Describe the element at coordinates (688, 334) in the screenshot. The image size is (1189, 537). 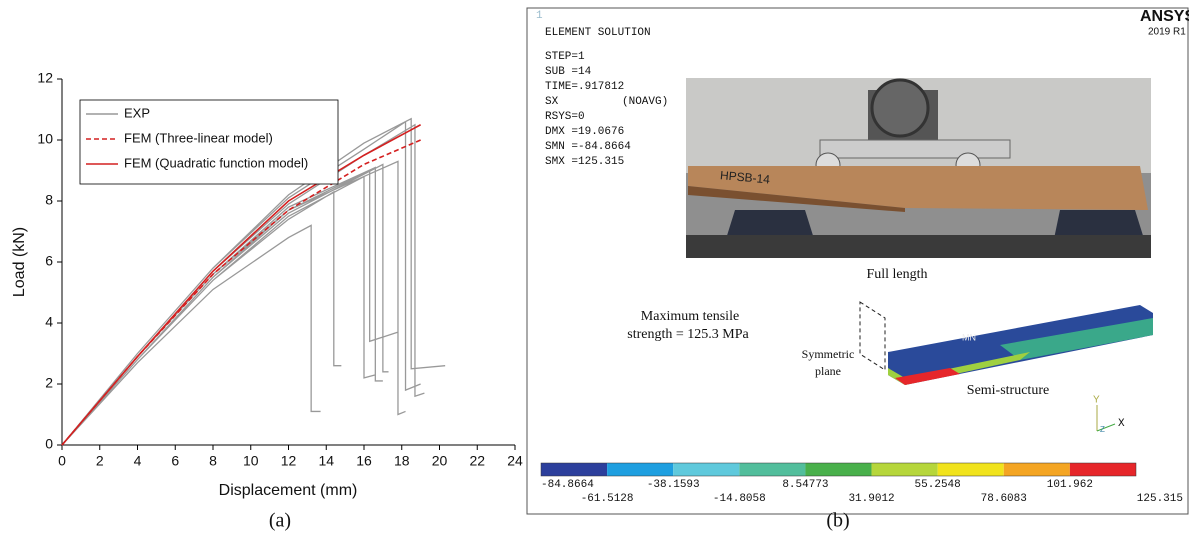
I see `strength-note: strength = 125.3 MPa` at that location.